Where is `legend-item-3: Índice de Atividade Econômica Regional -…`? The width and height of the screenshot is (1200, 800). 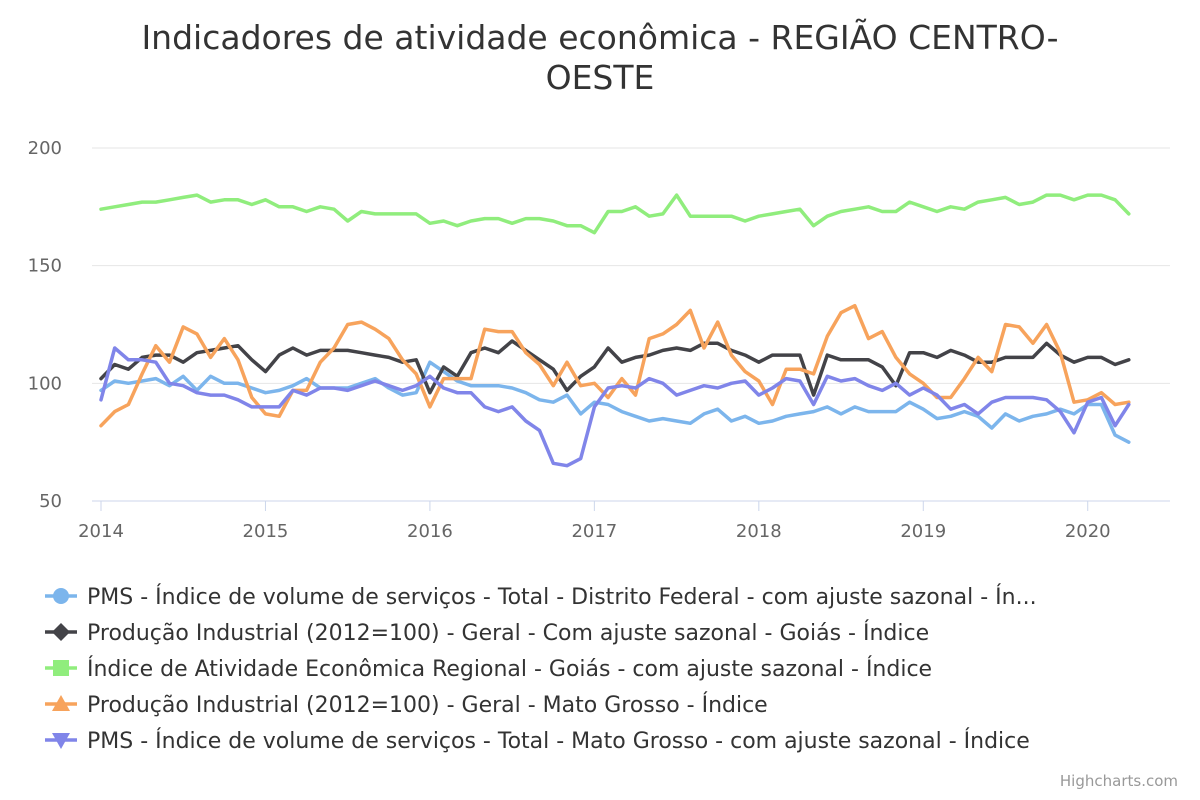
legend-item-3: Índice de Atividade Econômica Regional -… is located at coordinates (488, 669).